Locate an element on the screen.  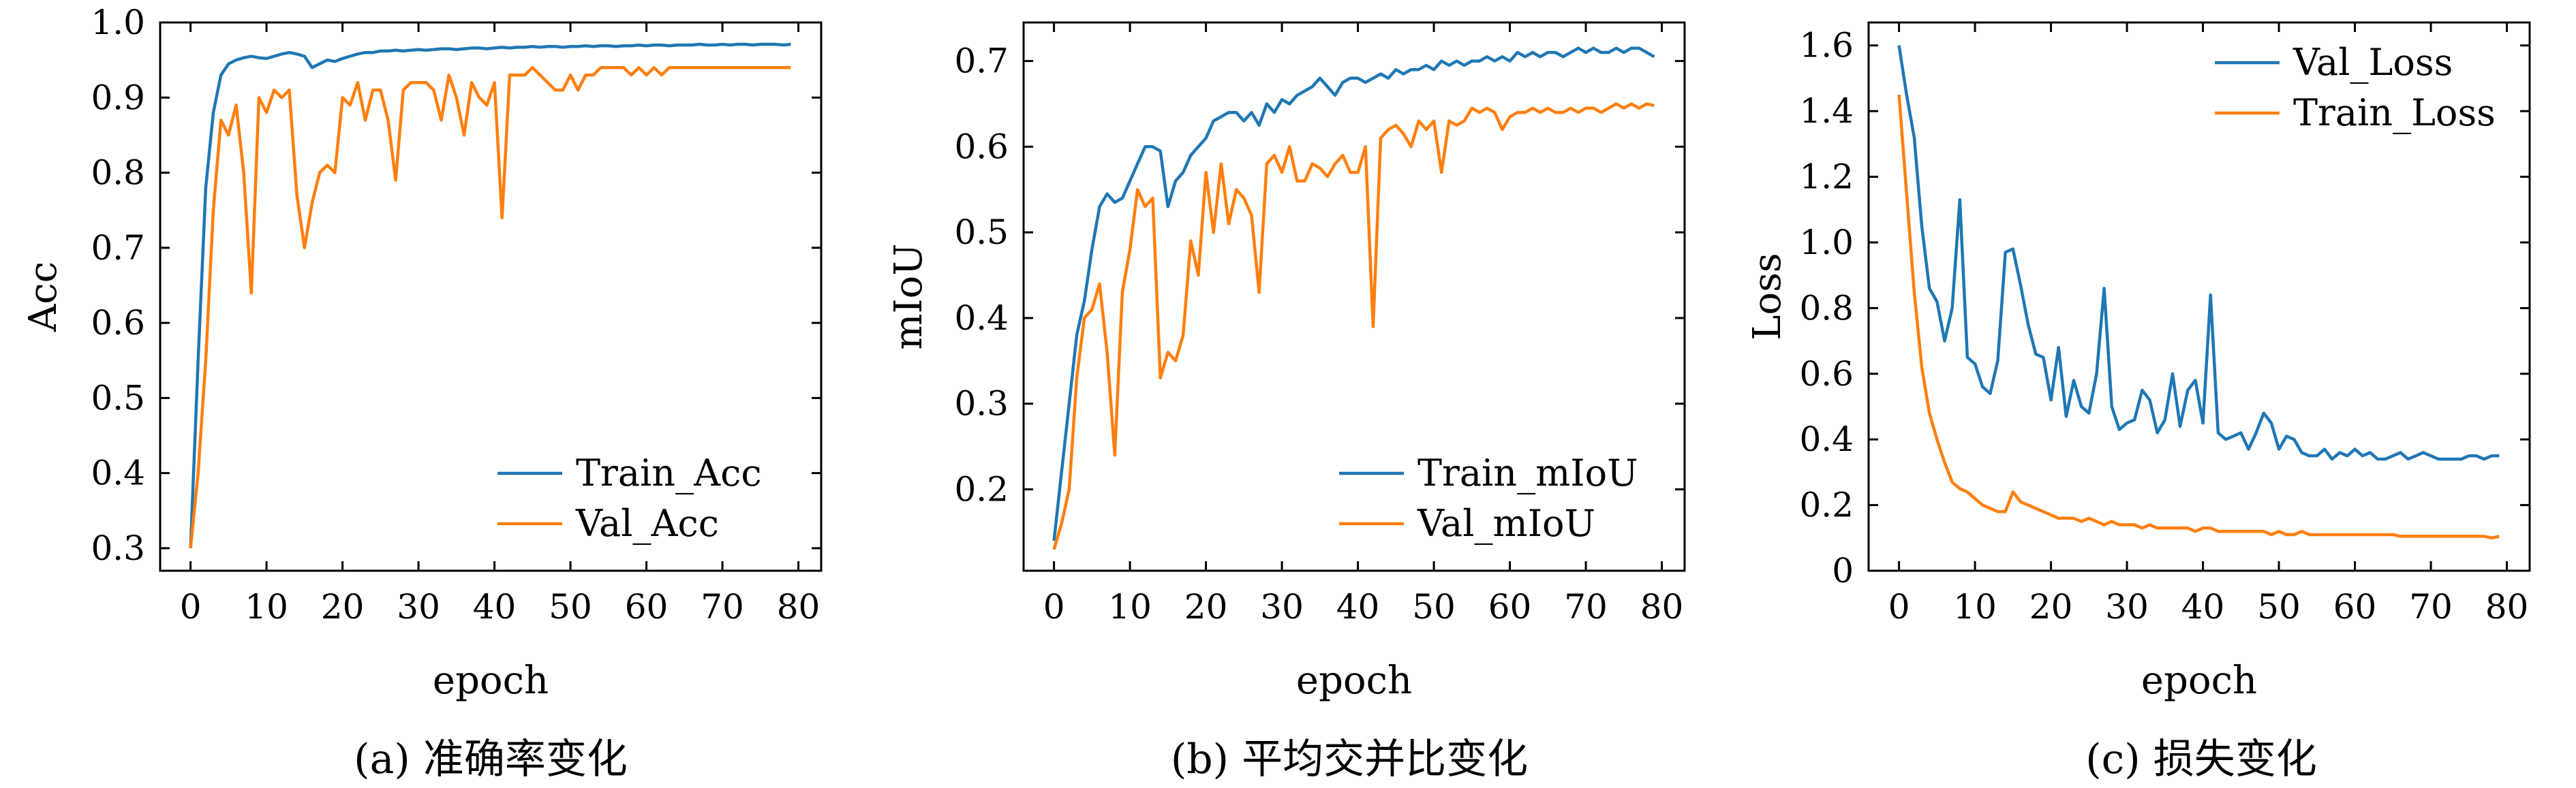
series-line-train-loss is located at coordinates (2198, 317).